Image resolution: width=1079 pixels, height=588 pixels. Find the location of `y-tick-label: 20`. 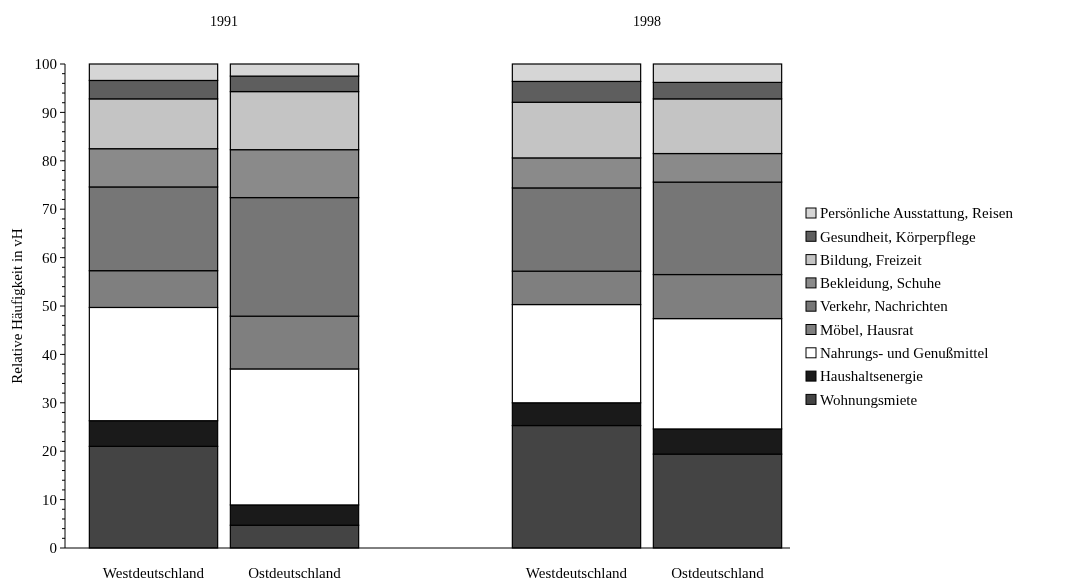

y-tick-label: 20 is located at coordinates (49, 451).